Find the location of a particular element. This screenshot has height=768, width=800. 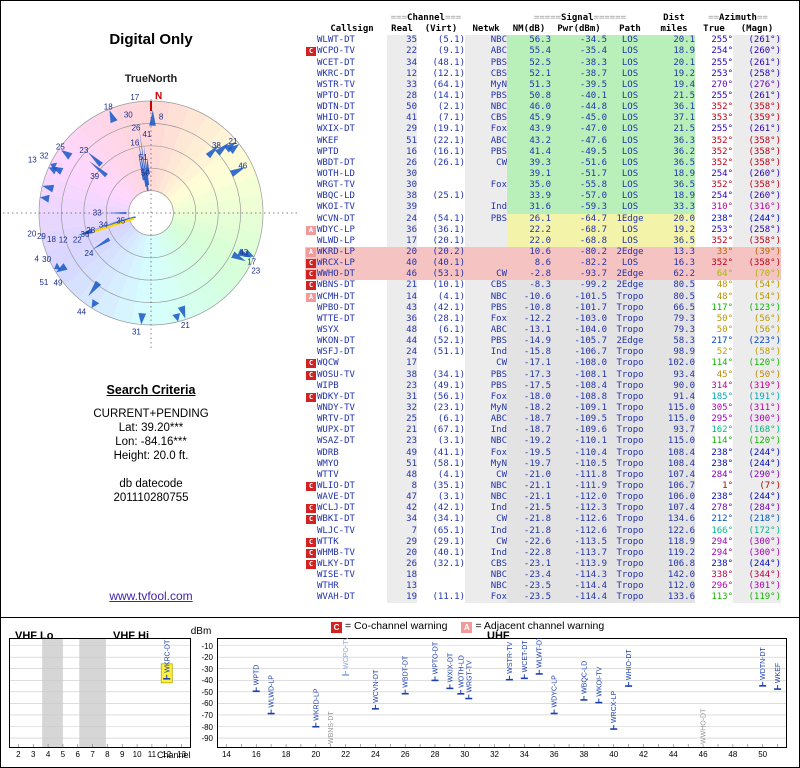

cell-power: -106.7 is located at coordinates (579, 353).